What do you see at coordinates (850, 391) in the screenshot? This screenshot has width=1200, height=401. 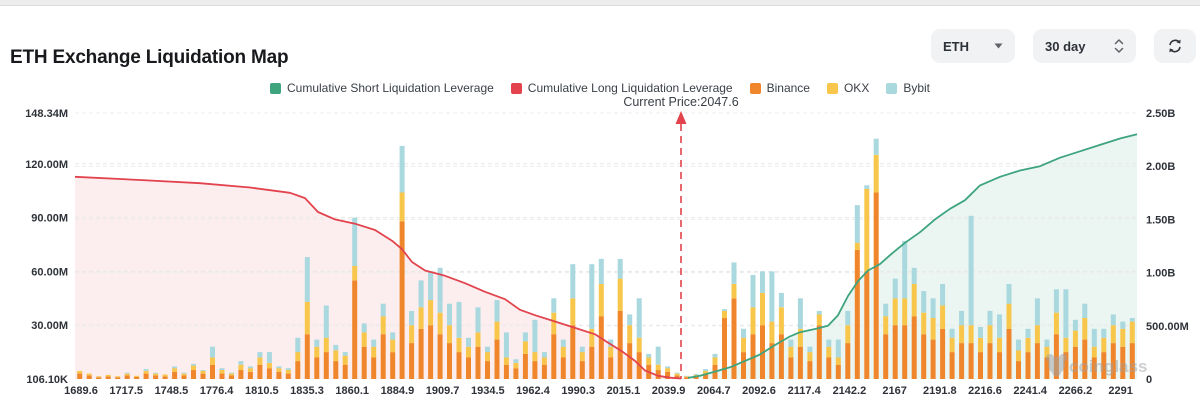 I see `x-axis-tick-label: 2142.2` at bounding box center [850, 391].